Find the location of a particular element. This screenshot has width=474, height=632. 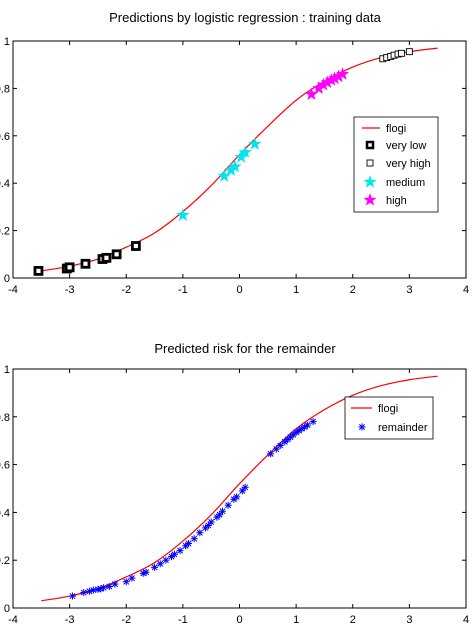

bottom-legend: flogi remainder is located at coordinates (389, 418).